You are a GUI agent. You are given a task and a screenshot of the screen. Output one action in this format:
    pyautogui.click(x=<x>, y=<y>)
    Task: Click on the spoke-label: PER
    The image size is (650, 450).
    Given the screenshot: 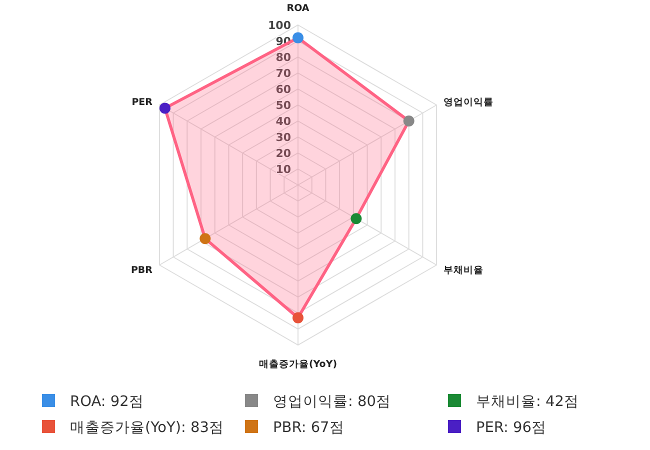 What is the action you would take?
    pyautogui.click(x=143, y=102)
    